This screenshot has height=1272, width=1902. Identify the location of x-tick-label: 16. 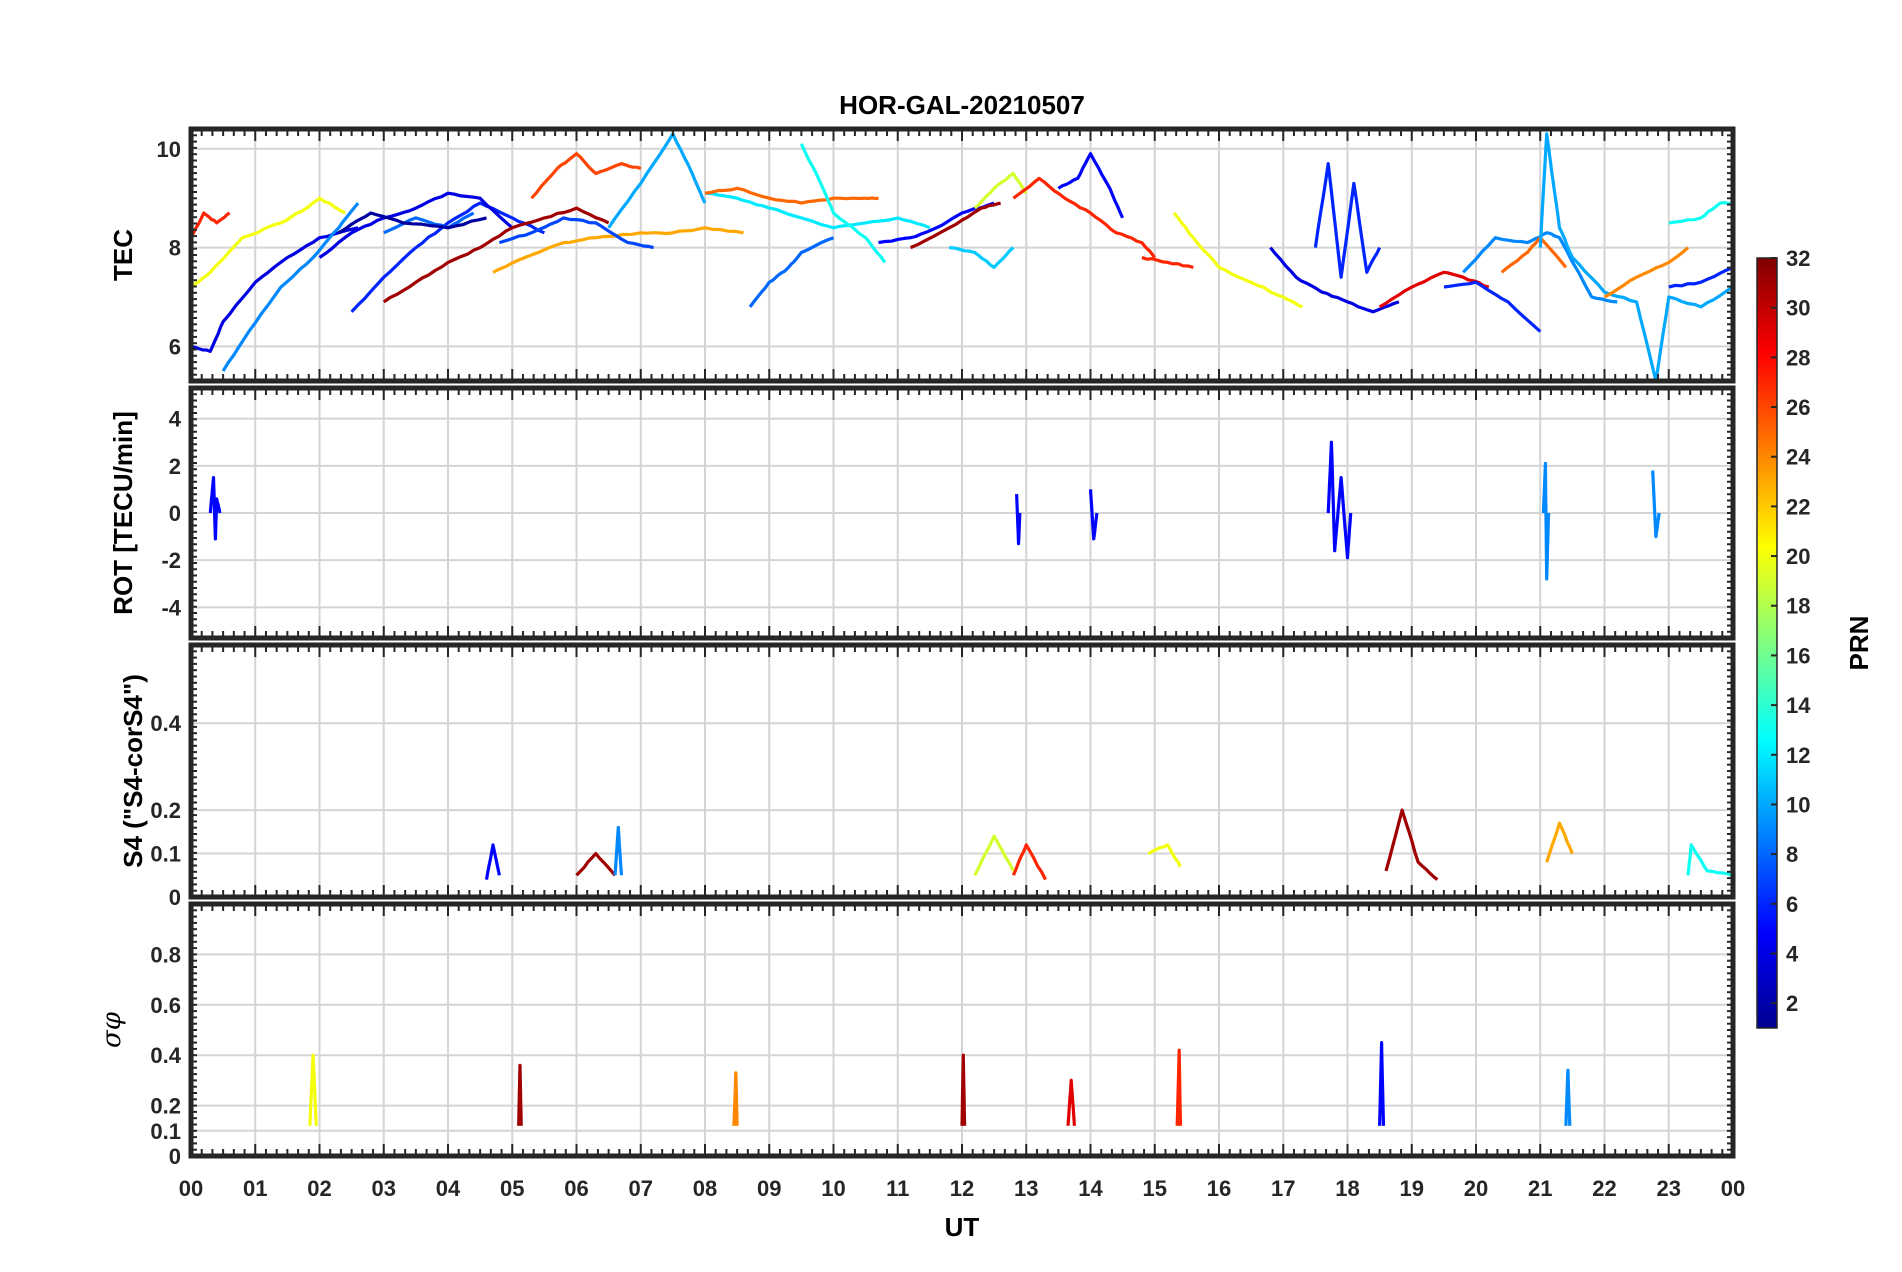
(1219, 1188).